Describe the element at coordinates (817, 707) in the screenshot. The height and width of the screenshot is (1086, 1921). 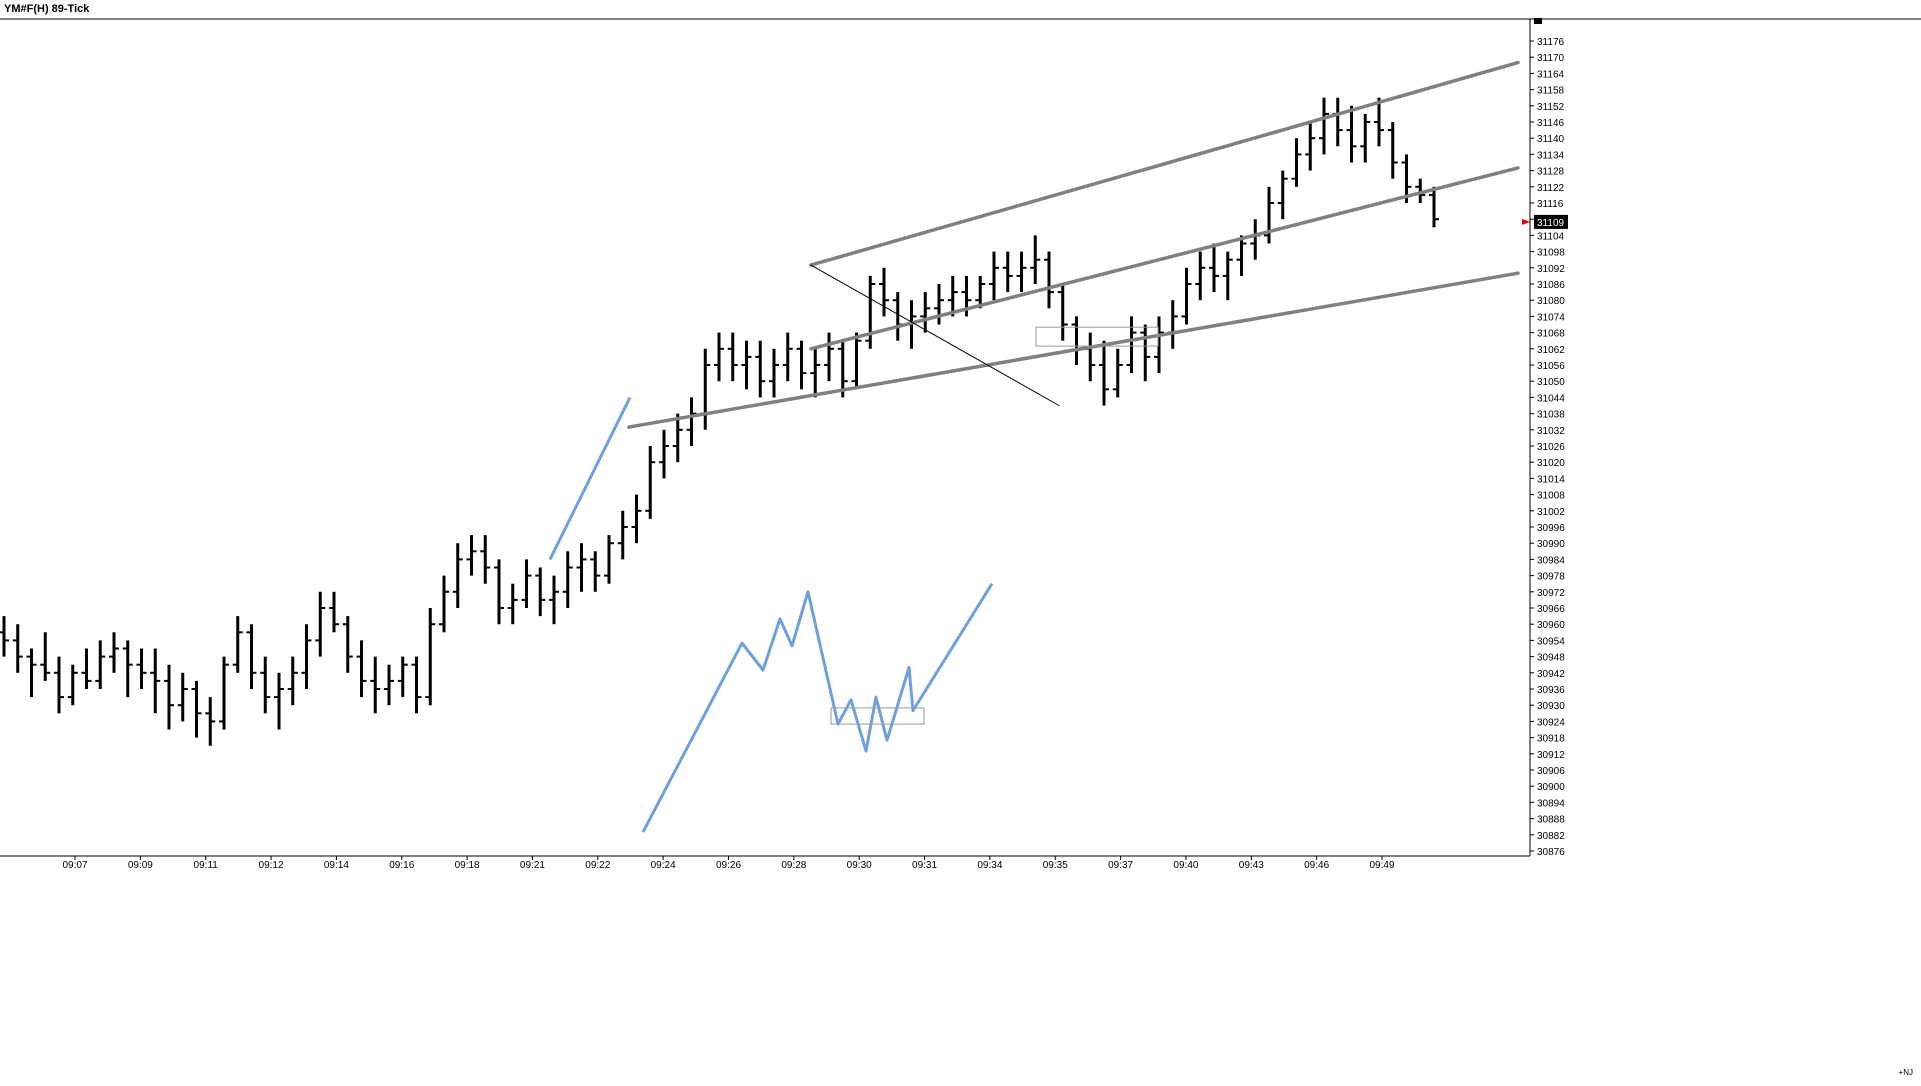
I see `swing-zigzag` at that location.